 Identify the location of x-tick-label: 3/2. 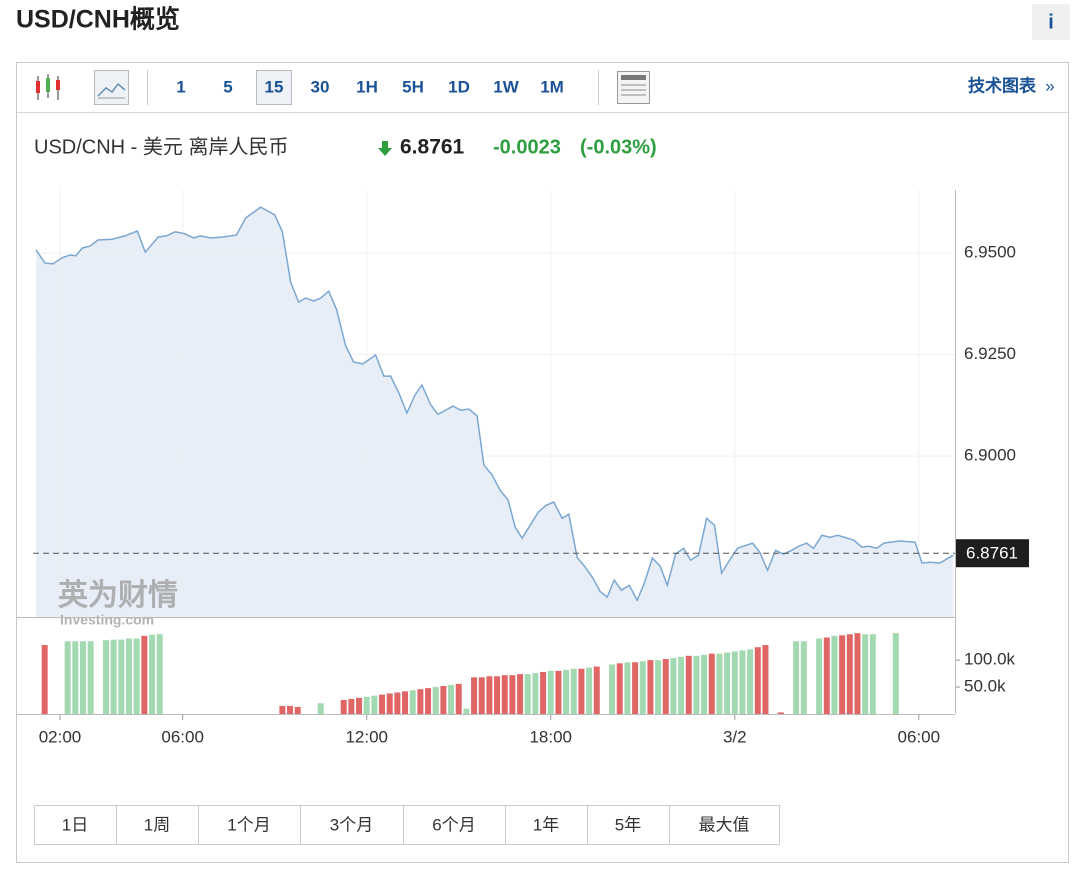
(735, 736).